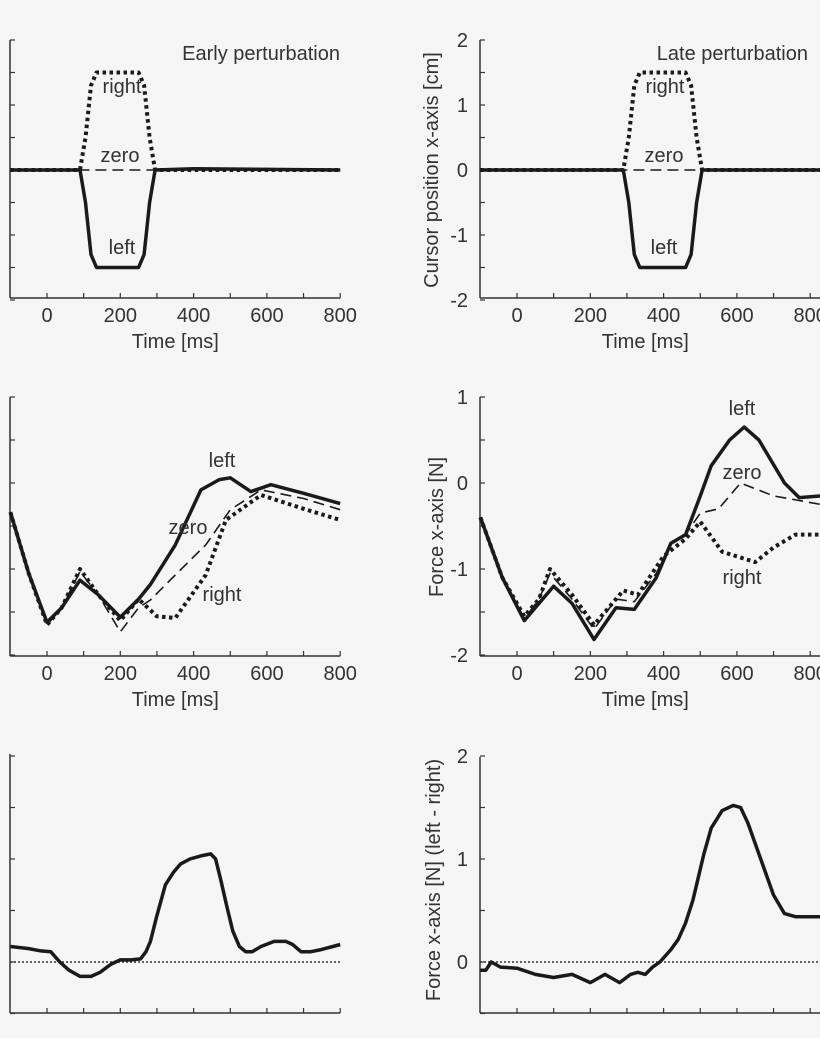 The image size is (820, 1038). I want to click on y-axis-label: Cursor position x-axis [cm], so click(432, 170).